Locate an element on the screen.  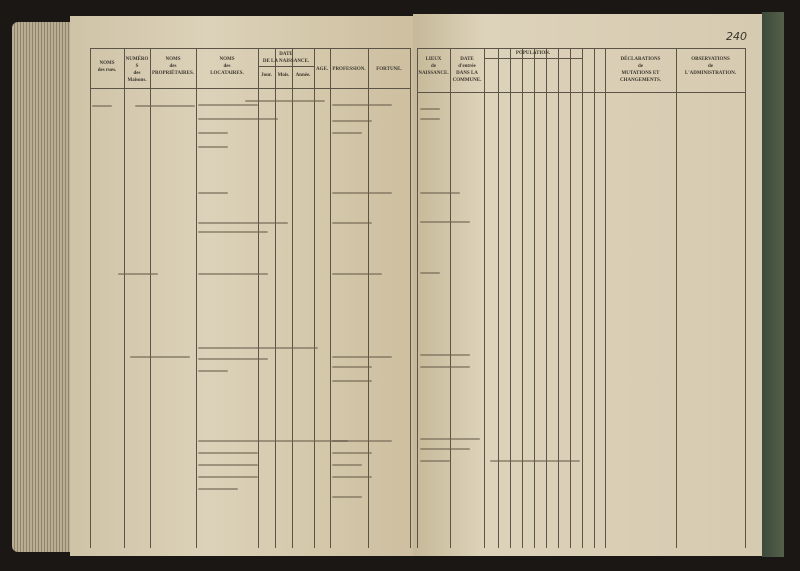
header-annee: Année. is located at coordinates (303, 75).